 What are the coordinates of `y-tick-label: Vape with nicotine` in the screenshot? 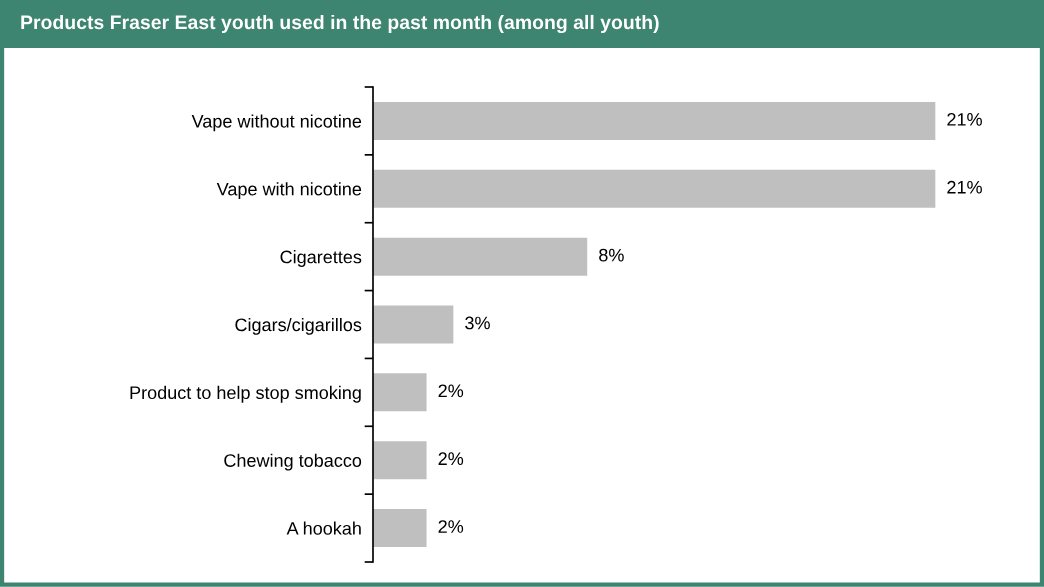 It's located at (289, 191).